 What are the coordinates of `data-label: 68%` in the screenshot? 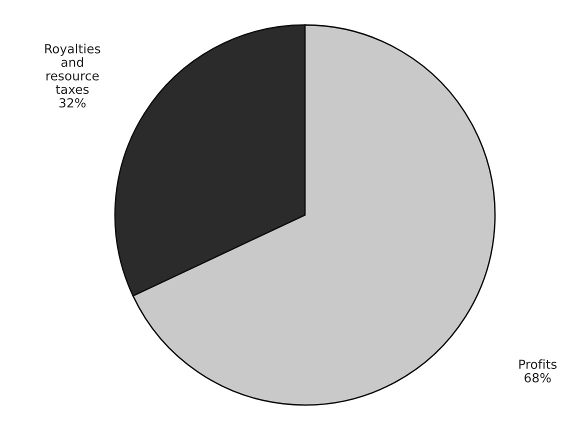 It's located at (537, 378).